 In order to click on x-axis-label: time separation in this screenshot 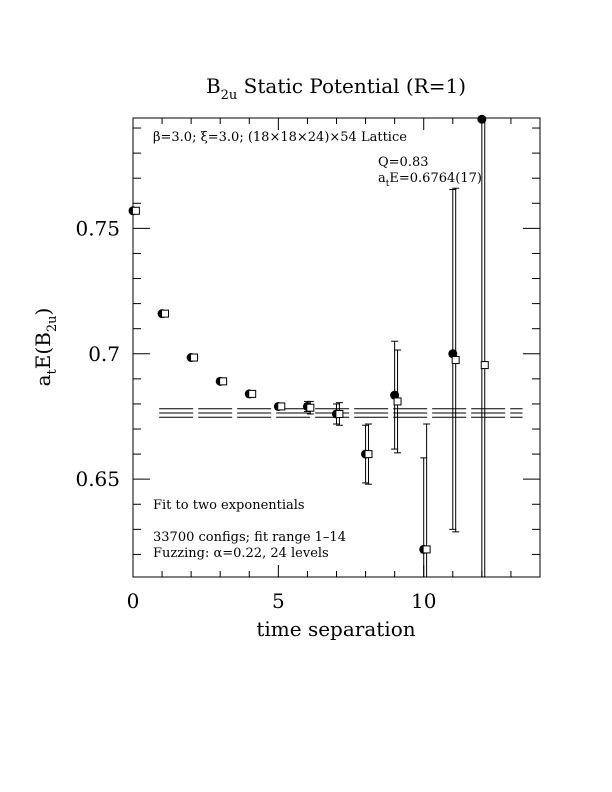, I will do `click(335, 629)`.